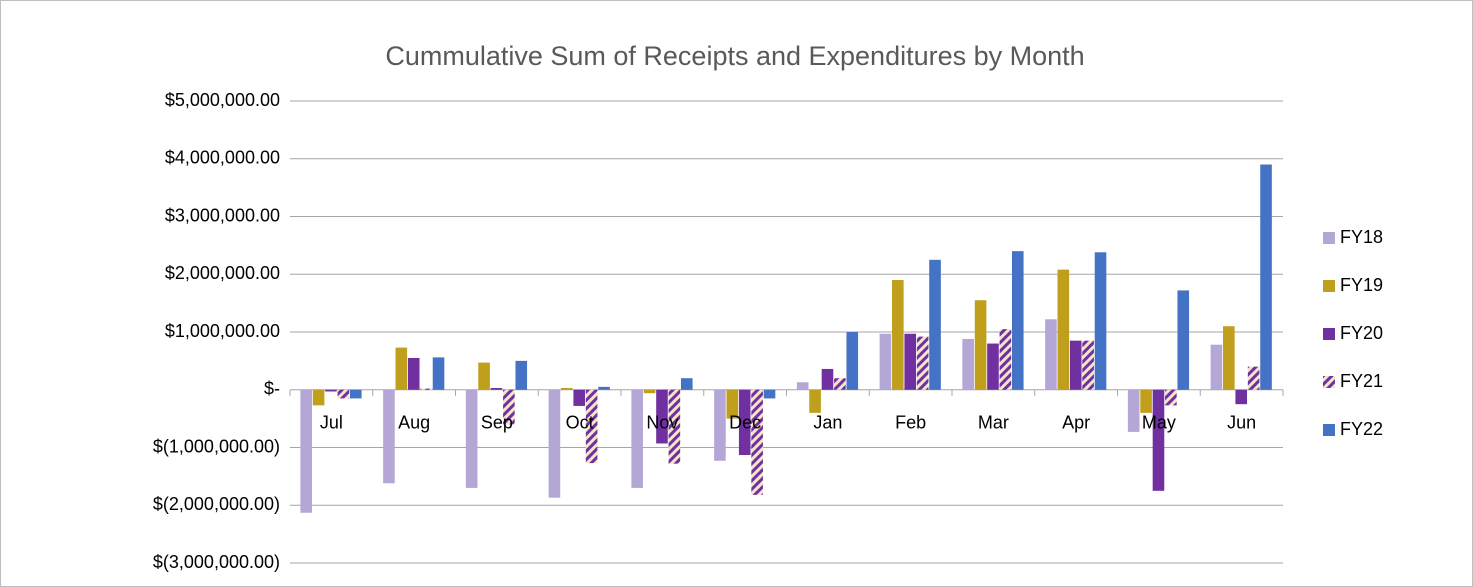 This screenshot has height=587, width=1473. I want to click on x-tick-label: Jul, so click(331, 423).